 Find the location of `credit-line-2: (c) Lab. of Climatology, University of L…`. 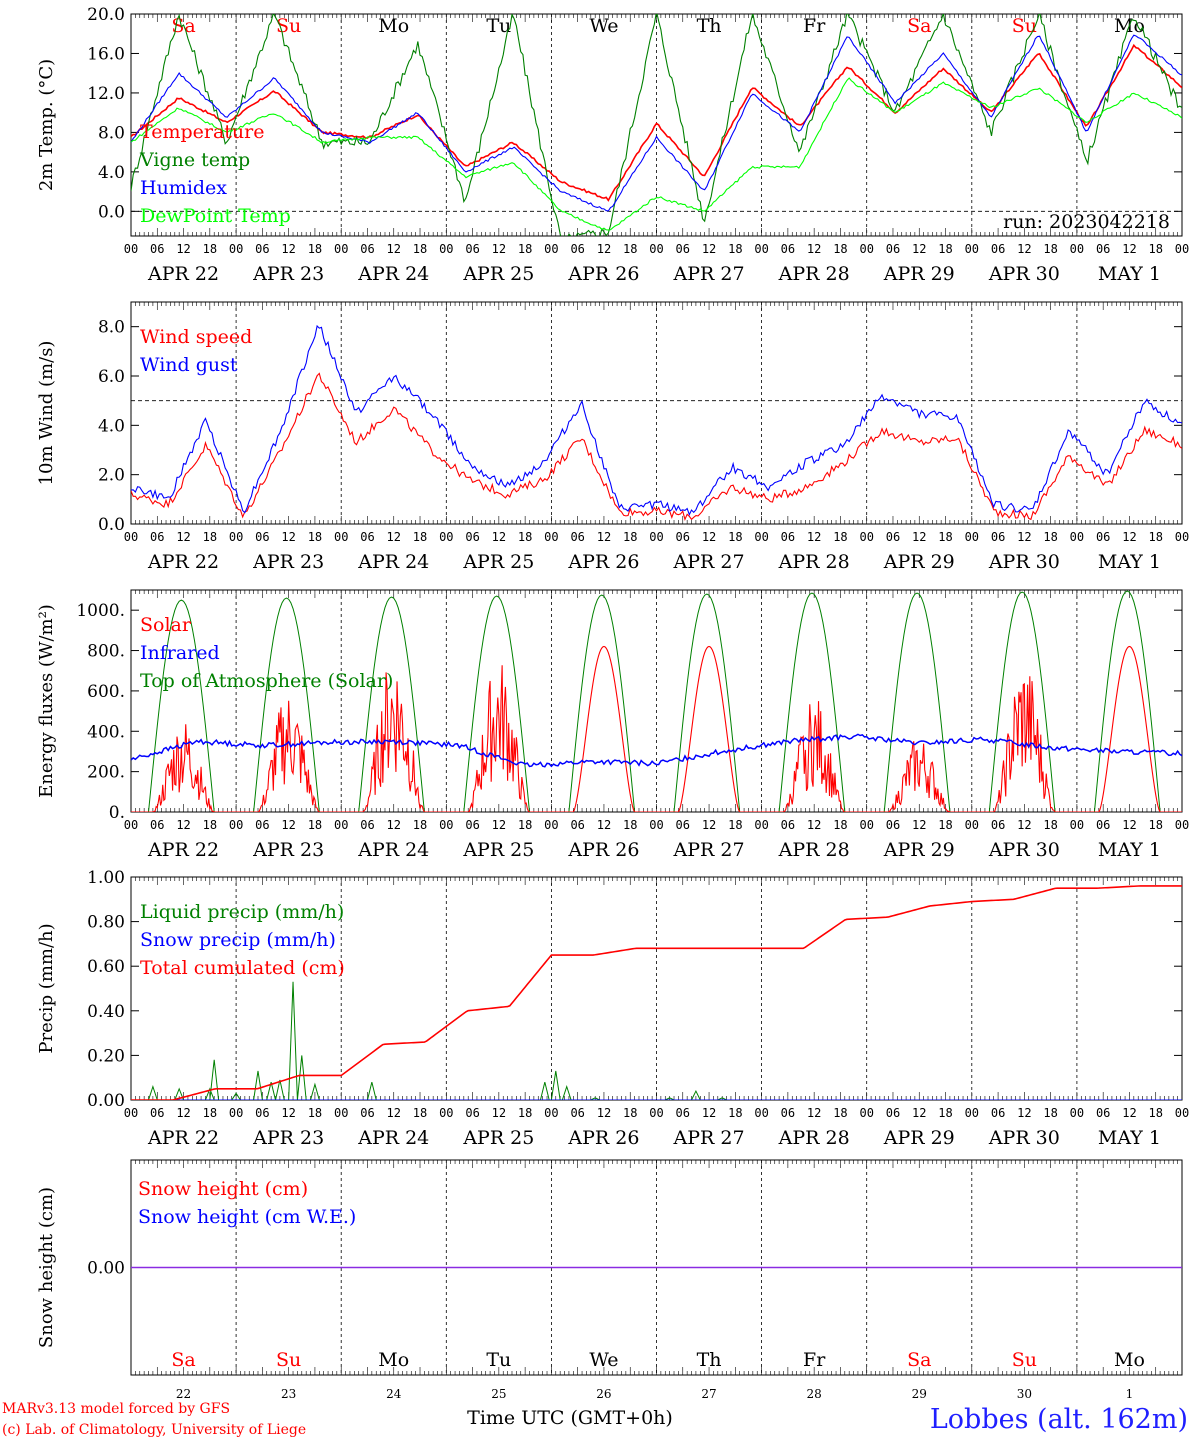

credit-line-2: (c) Lab. of Climatology, University of L… is located at coordinates (154, 1430).